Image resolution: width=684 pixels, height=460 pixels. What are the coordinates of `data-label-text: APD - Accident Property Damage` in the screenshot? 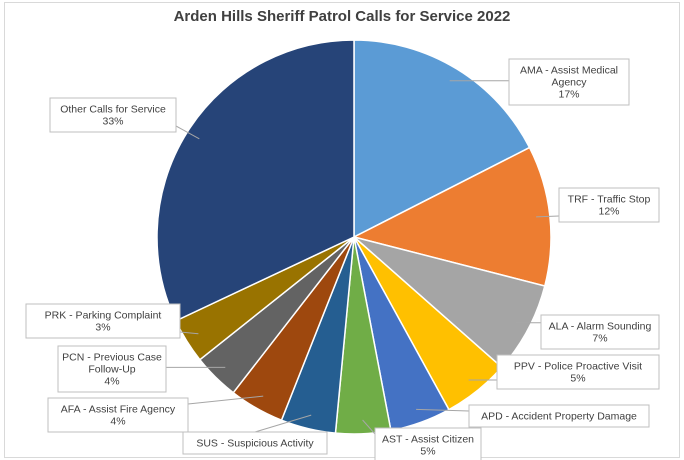 It's located at (559, 417).